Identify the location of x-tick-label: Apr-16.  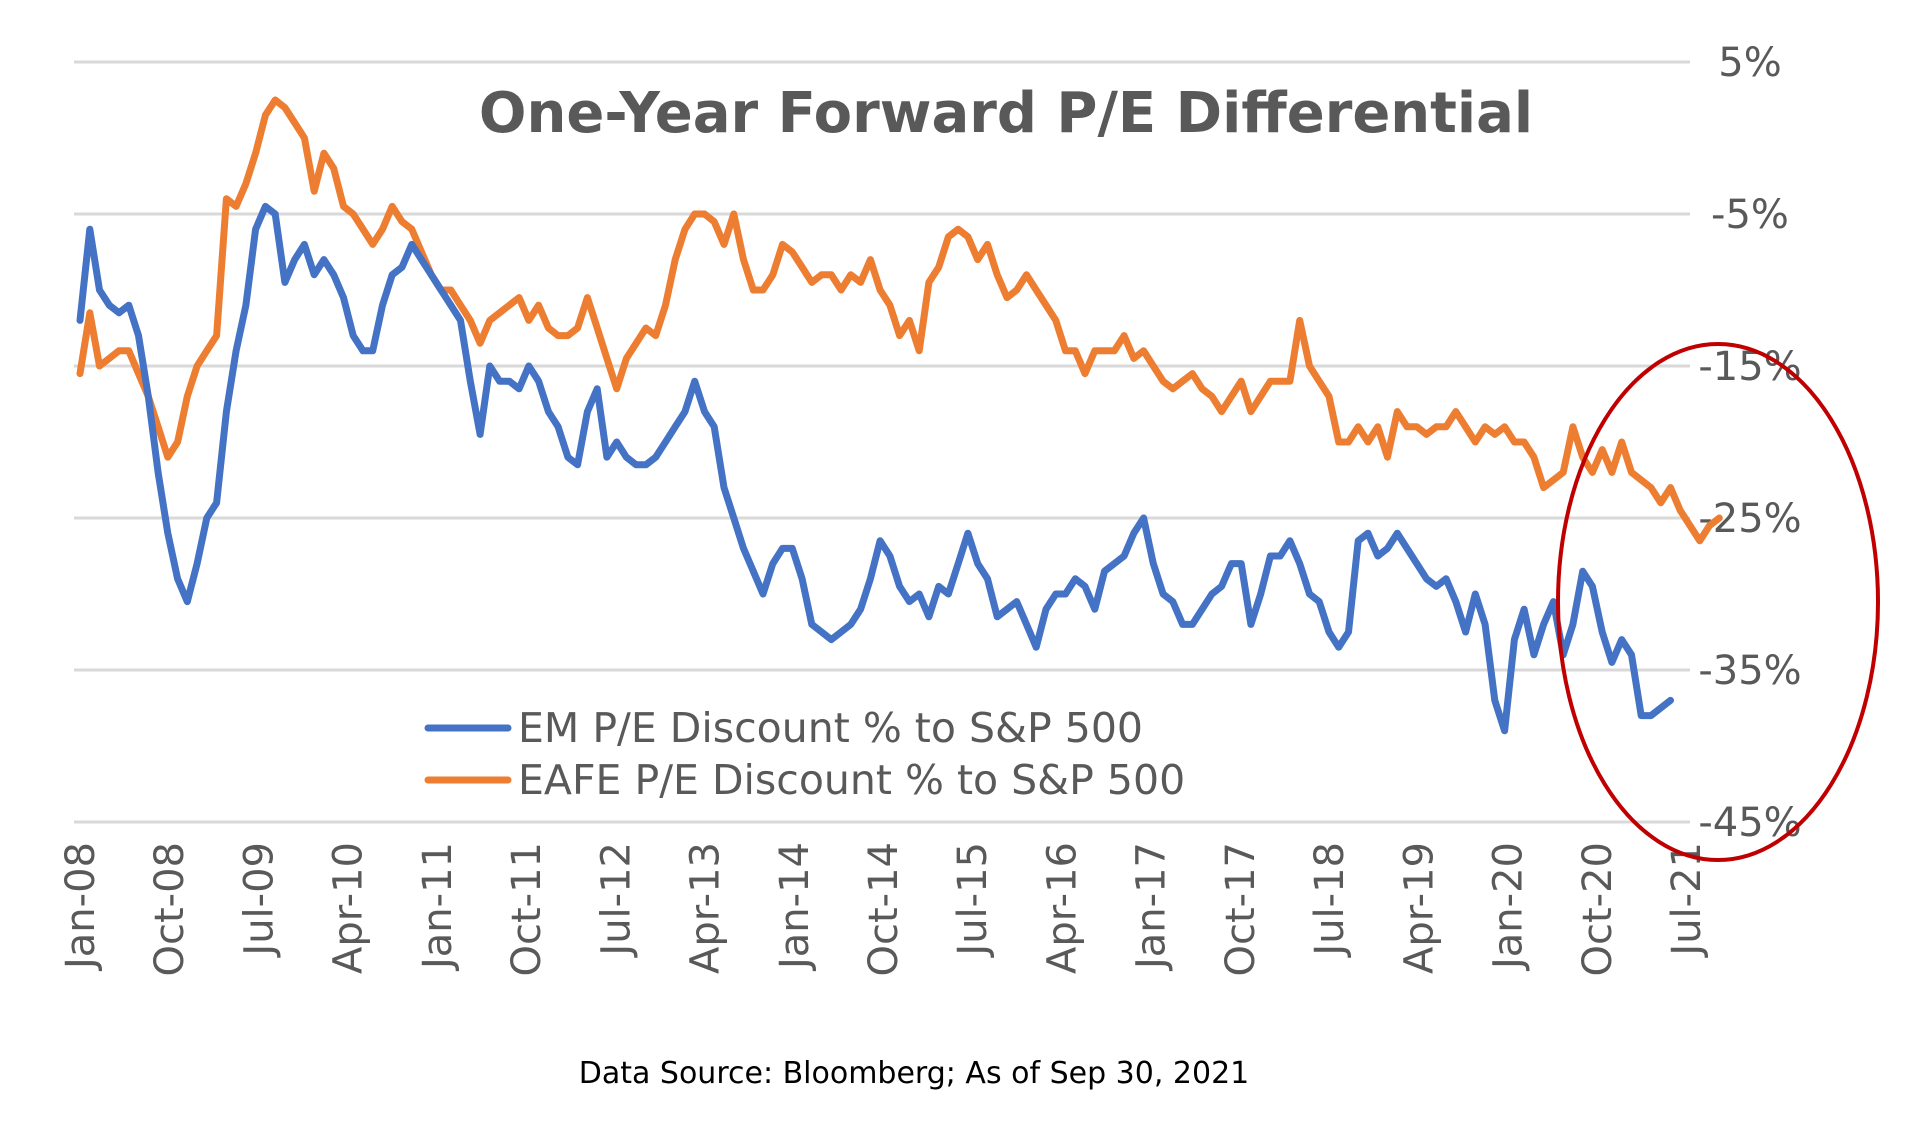
(1062, 908).